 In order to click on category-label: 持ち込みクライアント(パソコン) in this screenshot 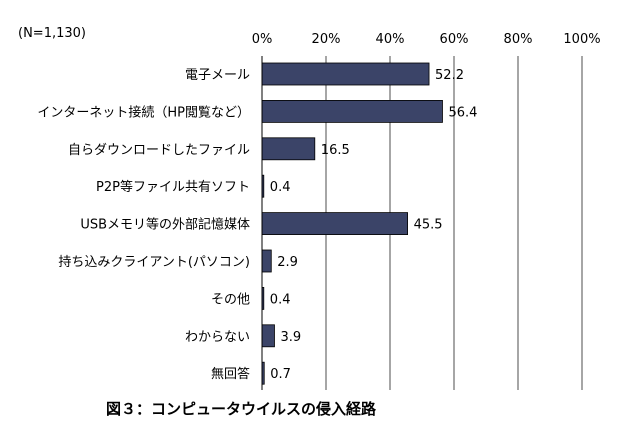, I will do `click(154, 262)`.